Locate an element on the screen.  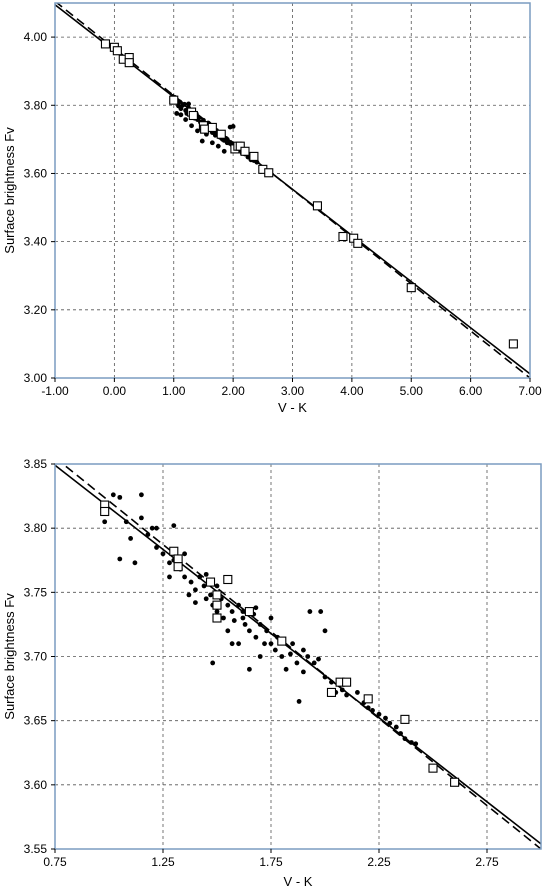
x-tick-label: 3.00 is located at coordinates (293, 391).